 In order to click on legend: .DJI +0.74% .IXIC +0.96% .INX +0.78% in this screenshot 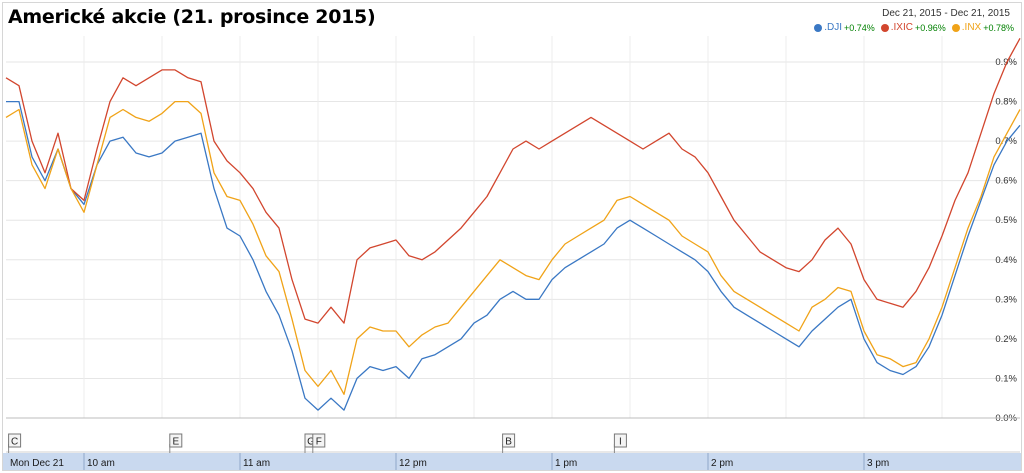, I will do `click(914, 27)`.